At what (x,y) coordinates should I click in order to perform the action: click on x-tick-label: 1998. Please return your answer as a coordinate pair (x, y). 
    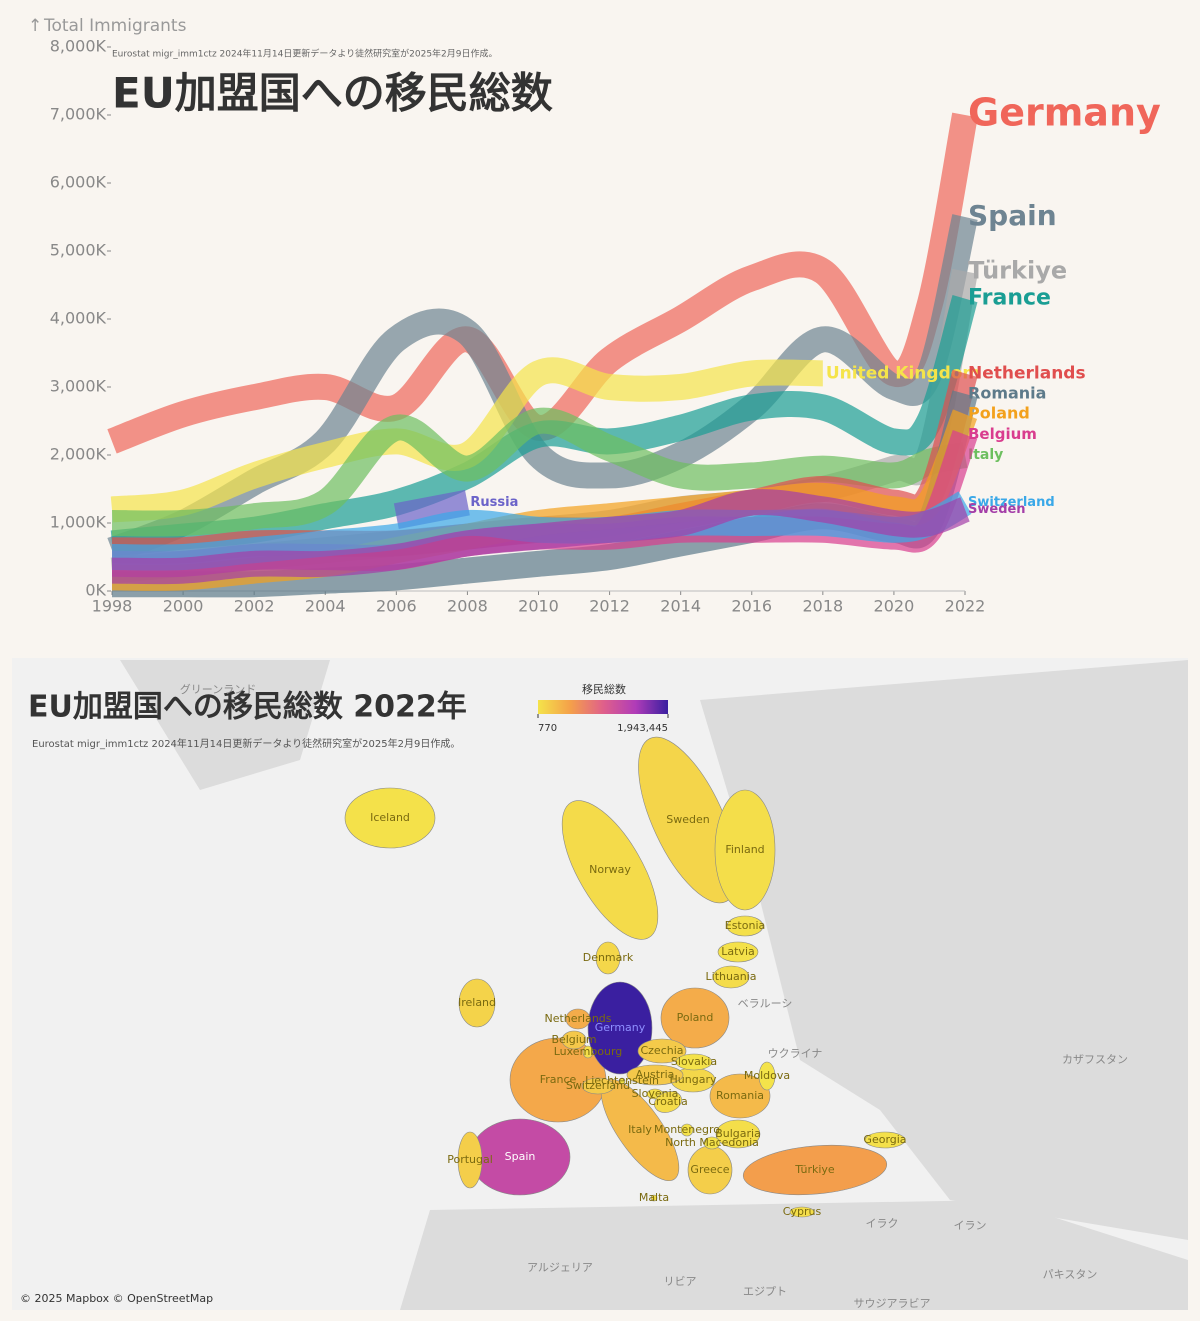
    Looking at the image, I should click on (112, 606).